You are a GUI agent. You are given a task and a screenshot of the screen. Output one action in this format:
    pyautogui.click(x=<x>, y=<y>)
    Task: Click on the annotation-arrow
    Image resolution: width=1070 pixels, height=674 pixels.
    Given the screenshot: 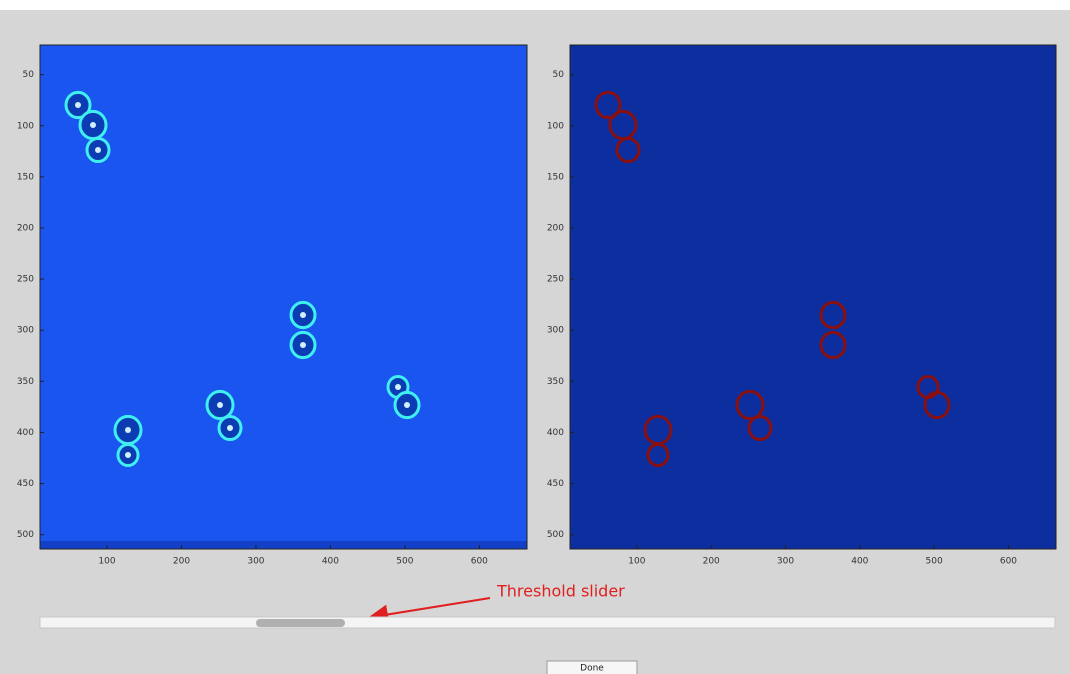 What is the action you would take?
    pyautogui.click(x=429, y=611)
    